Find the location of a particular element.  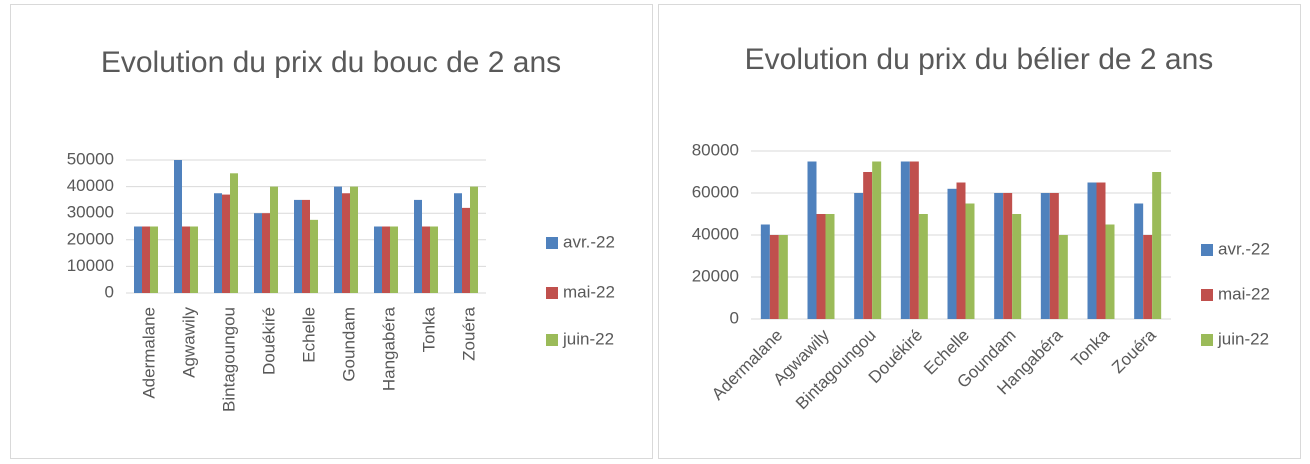

x-tick-label: Hangabéra is located at coordinates (388, 348).